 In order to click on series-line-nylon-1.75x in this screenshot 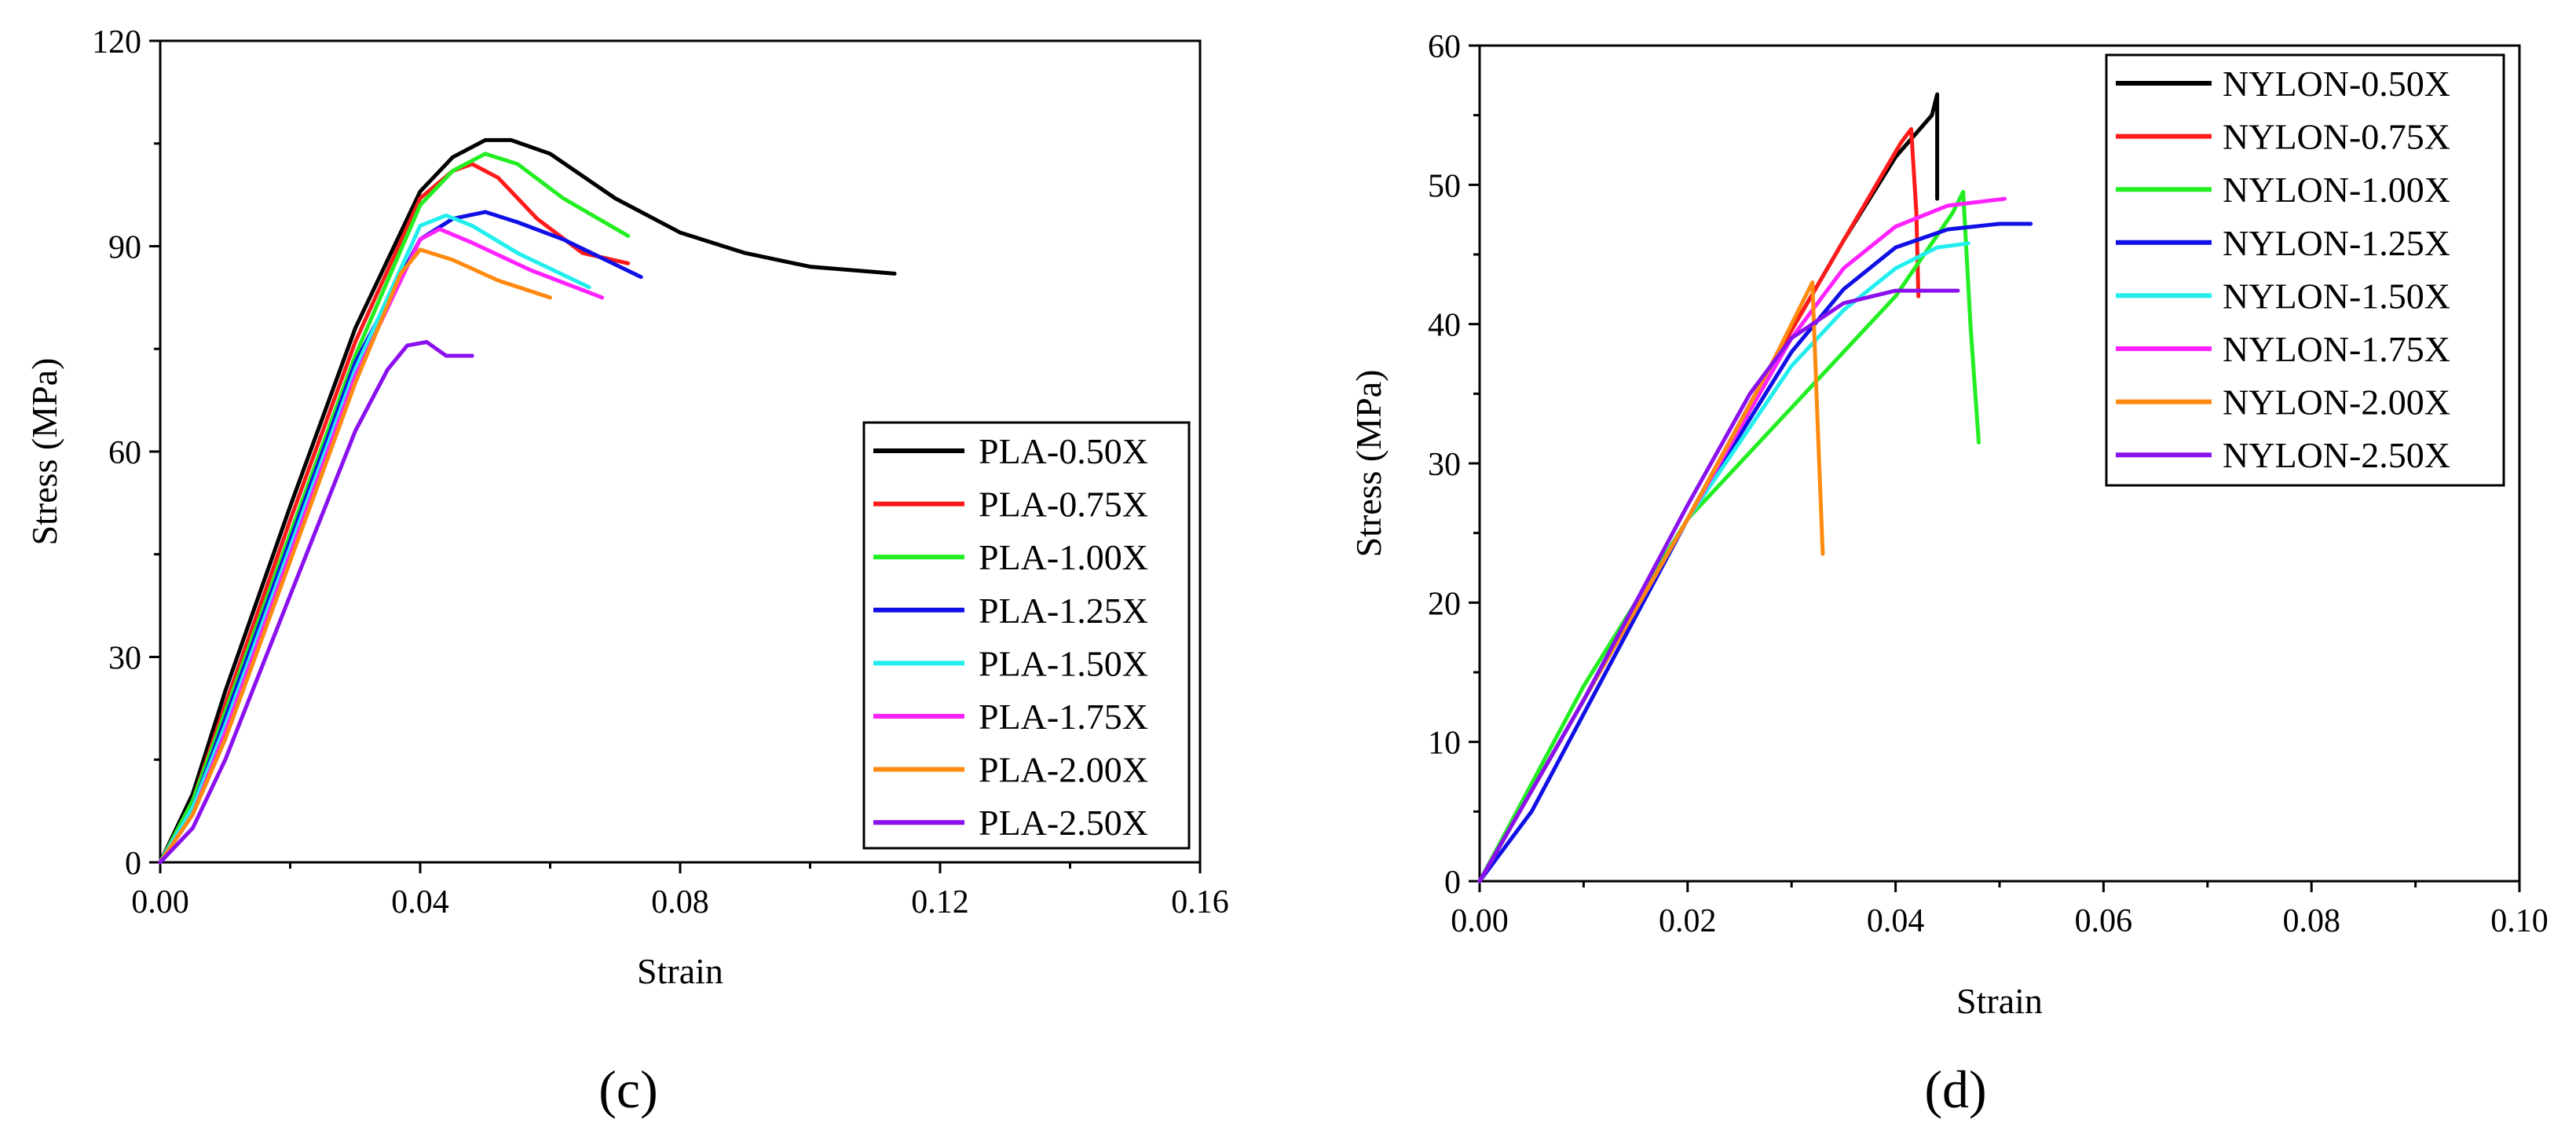, I will do `click(1742, 540)`.